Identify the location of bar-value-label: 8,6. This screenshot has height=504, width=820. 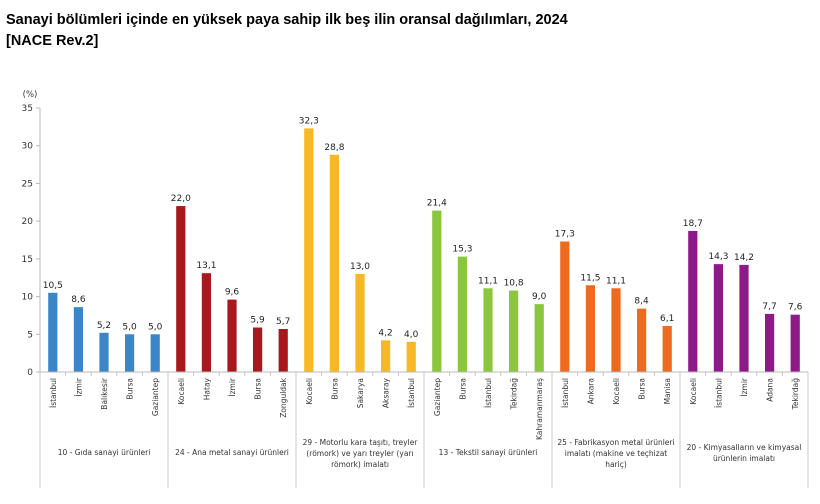
(78, 300).